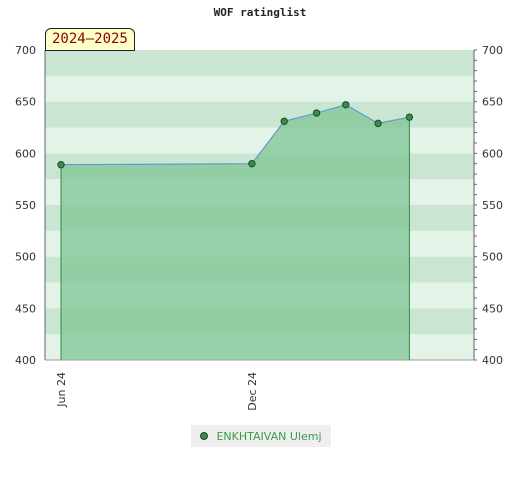  What do you see at coordinates (252, 391) in the screenshot?
I see `x-tick-label: Dec 24` at bounding box center [252, 391].